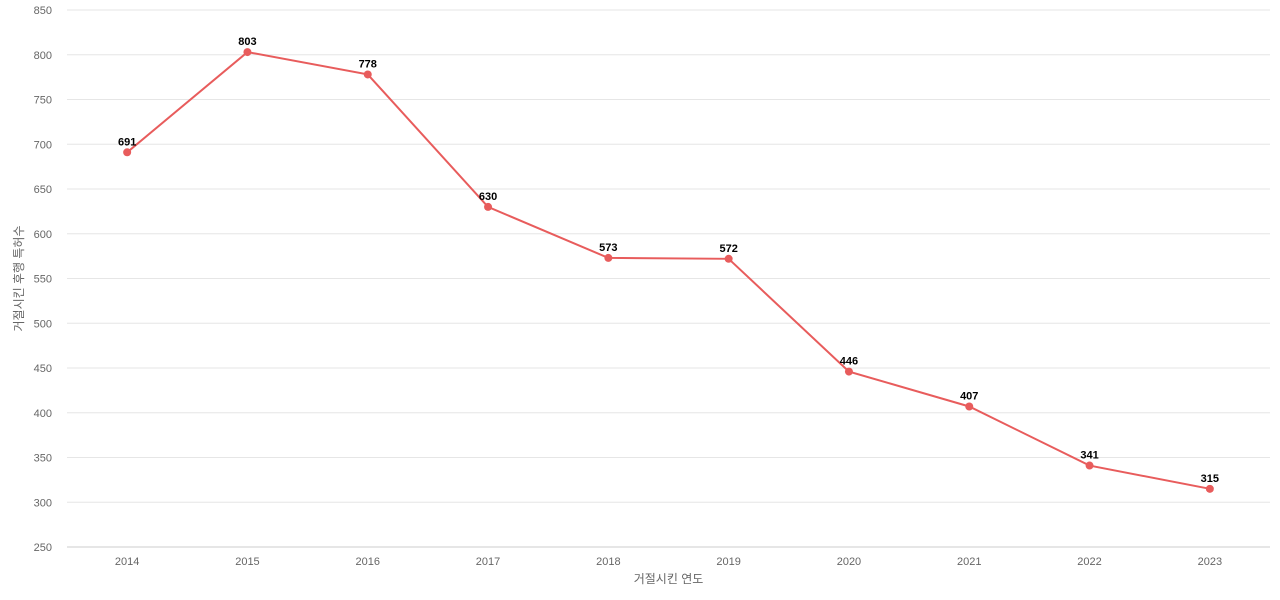 Image resolution: width=1280 pixels, height=600 pixels. I want to click on data-label: 573, so click(608, 248).